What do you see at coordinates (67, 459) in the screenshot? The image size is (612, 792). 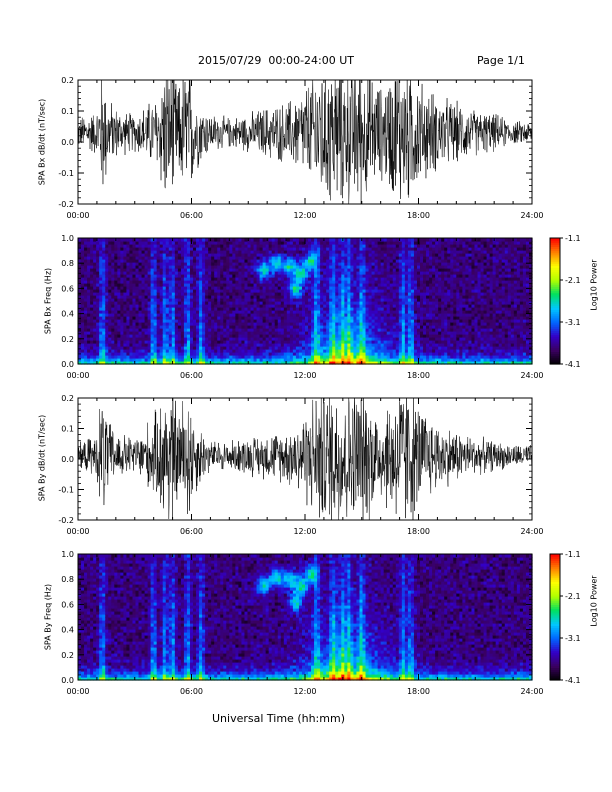 I see `panel-3-ytick-label: 0.0` at bounding box center [67, 459].